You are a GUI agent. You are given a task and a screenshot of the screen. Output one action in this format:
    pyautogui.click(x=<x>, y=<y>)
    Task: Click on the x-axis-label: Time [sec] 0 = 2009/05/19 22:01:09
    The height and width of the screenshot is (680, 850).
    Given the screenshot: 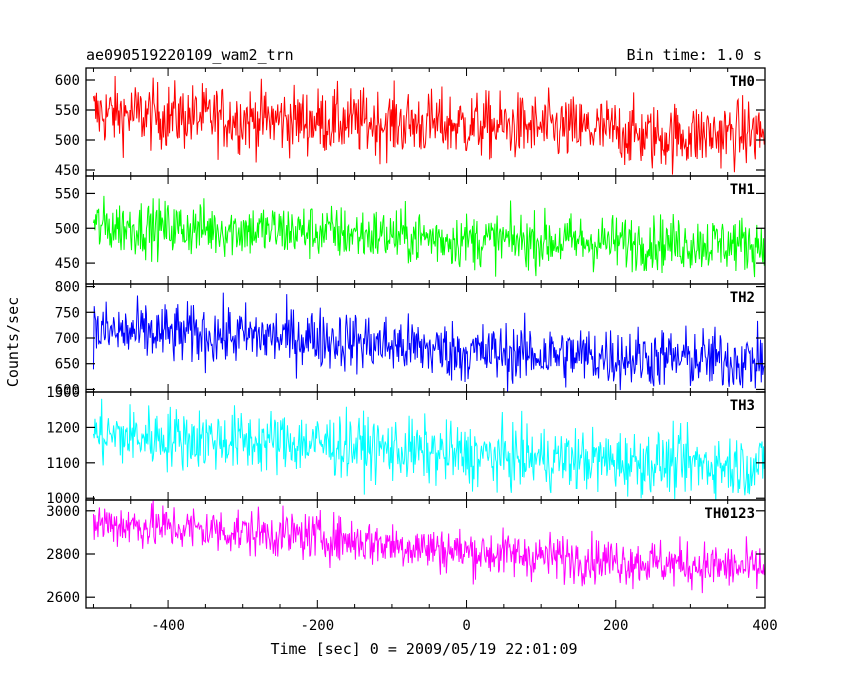 What is the action you would take?
    pyautogui.click(x=423, y=649)
    